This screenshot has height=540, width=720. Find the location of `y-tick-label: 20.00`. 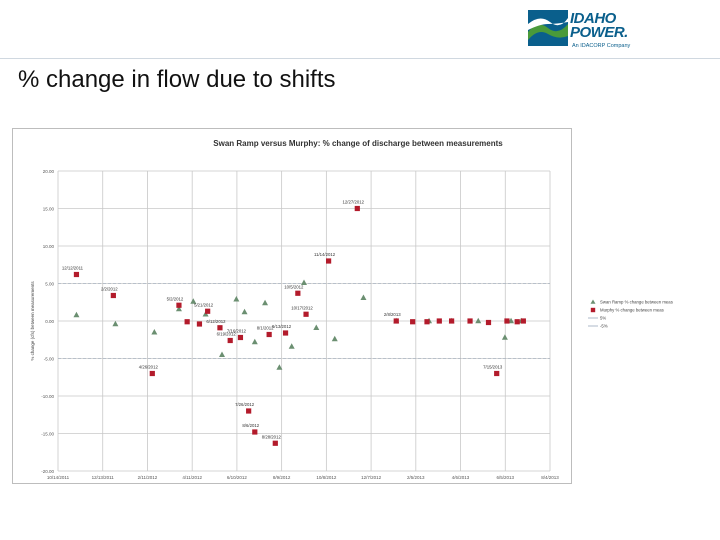

y-tick-label: 20.00 is located at coordinates (49, 171).